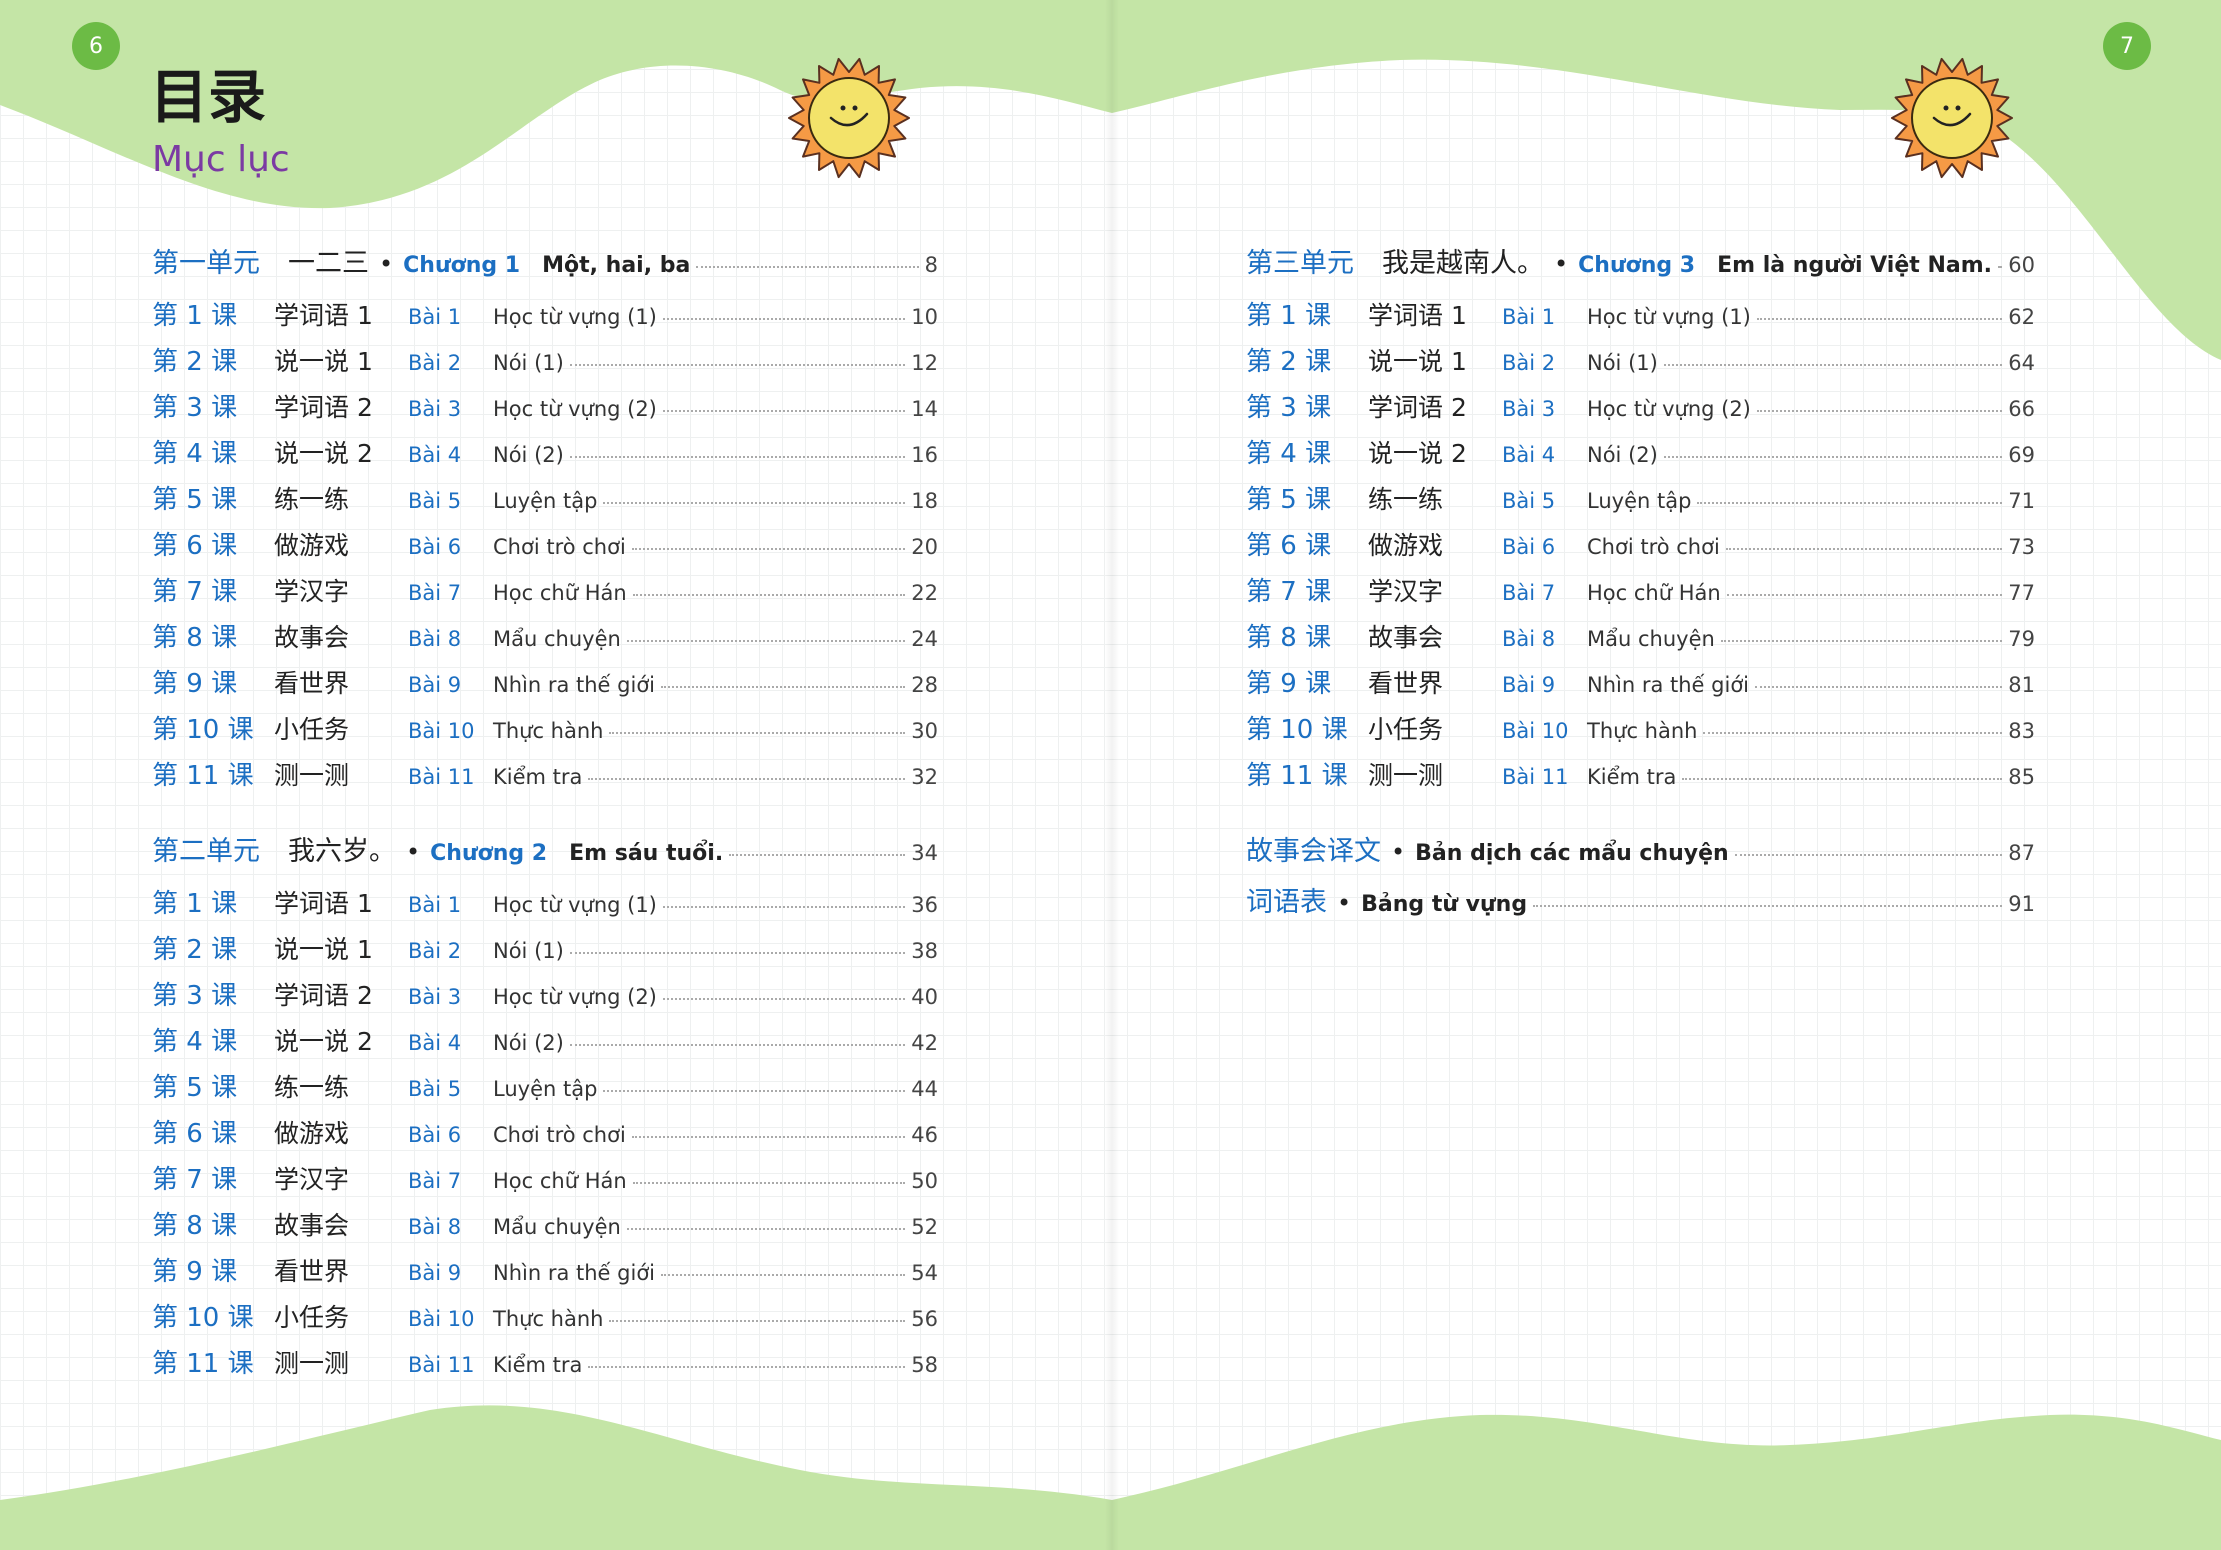 This screenshot has height=1550, width=2221. I want to click on page-ref: 77, so click(2021, 593).